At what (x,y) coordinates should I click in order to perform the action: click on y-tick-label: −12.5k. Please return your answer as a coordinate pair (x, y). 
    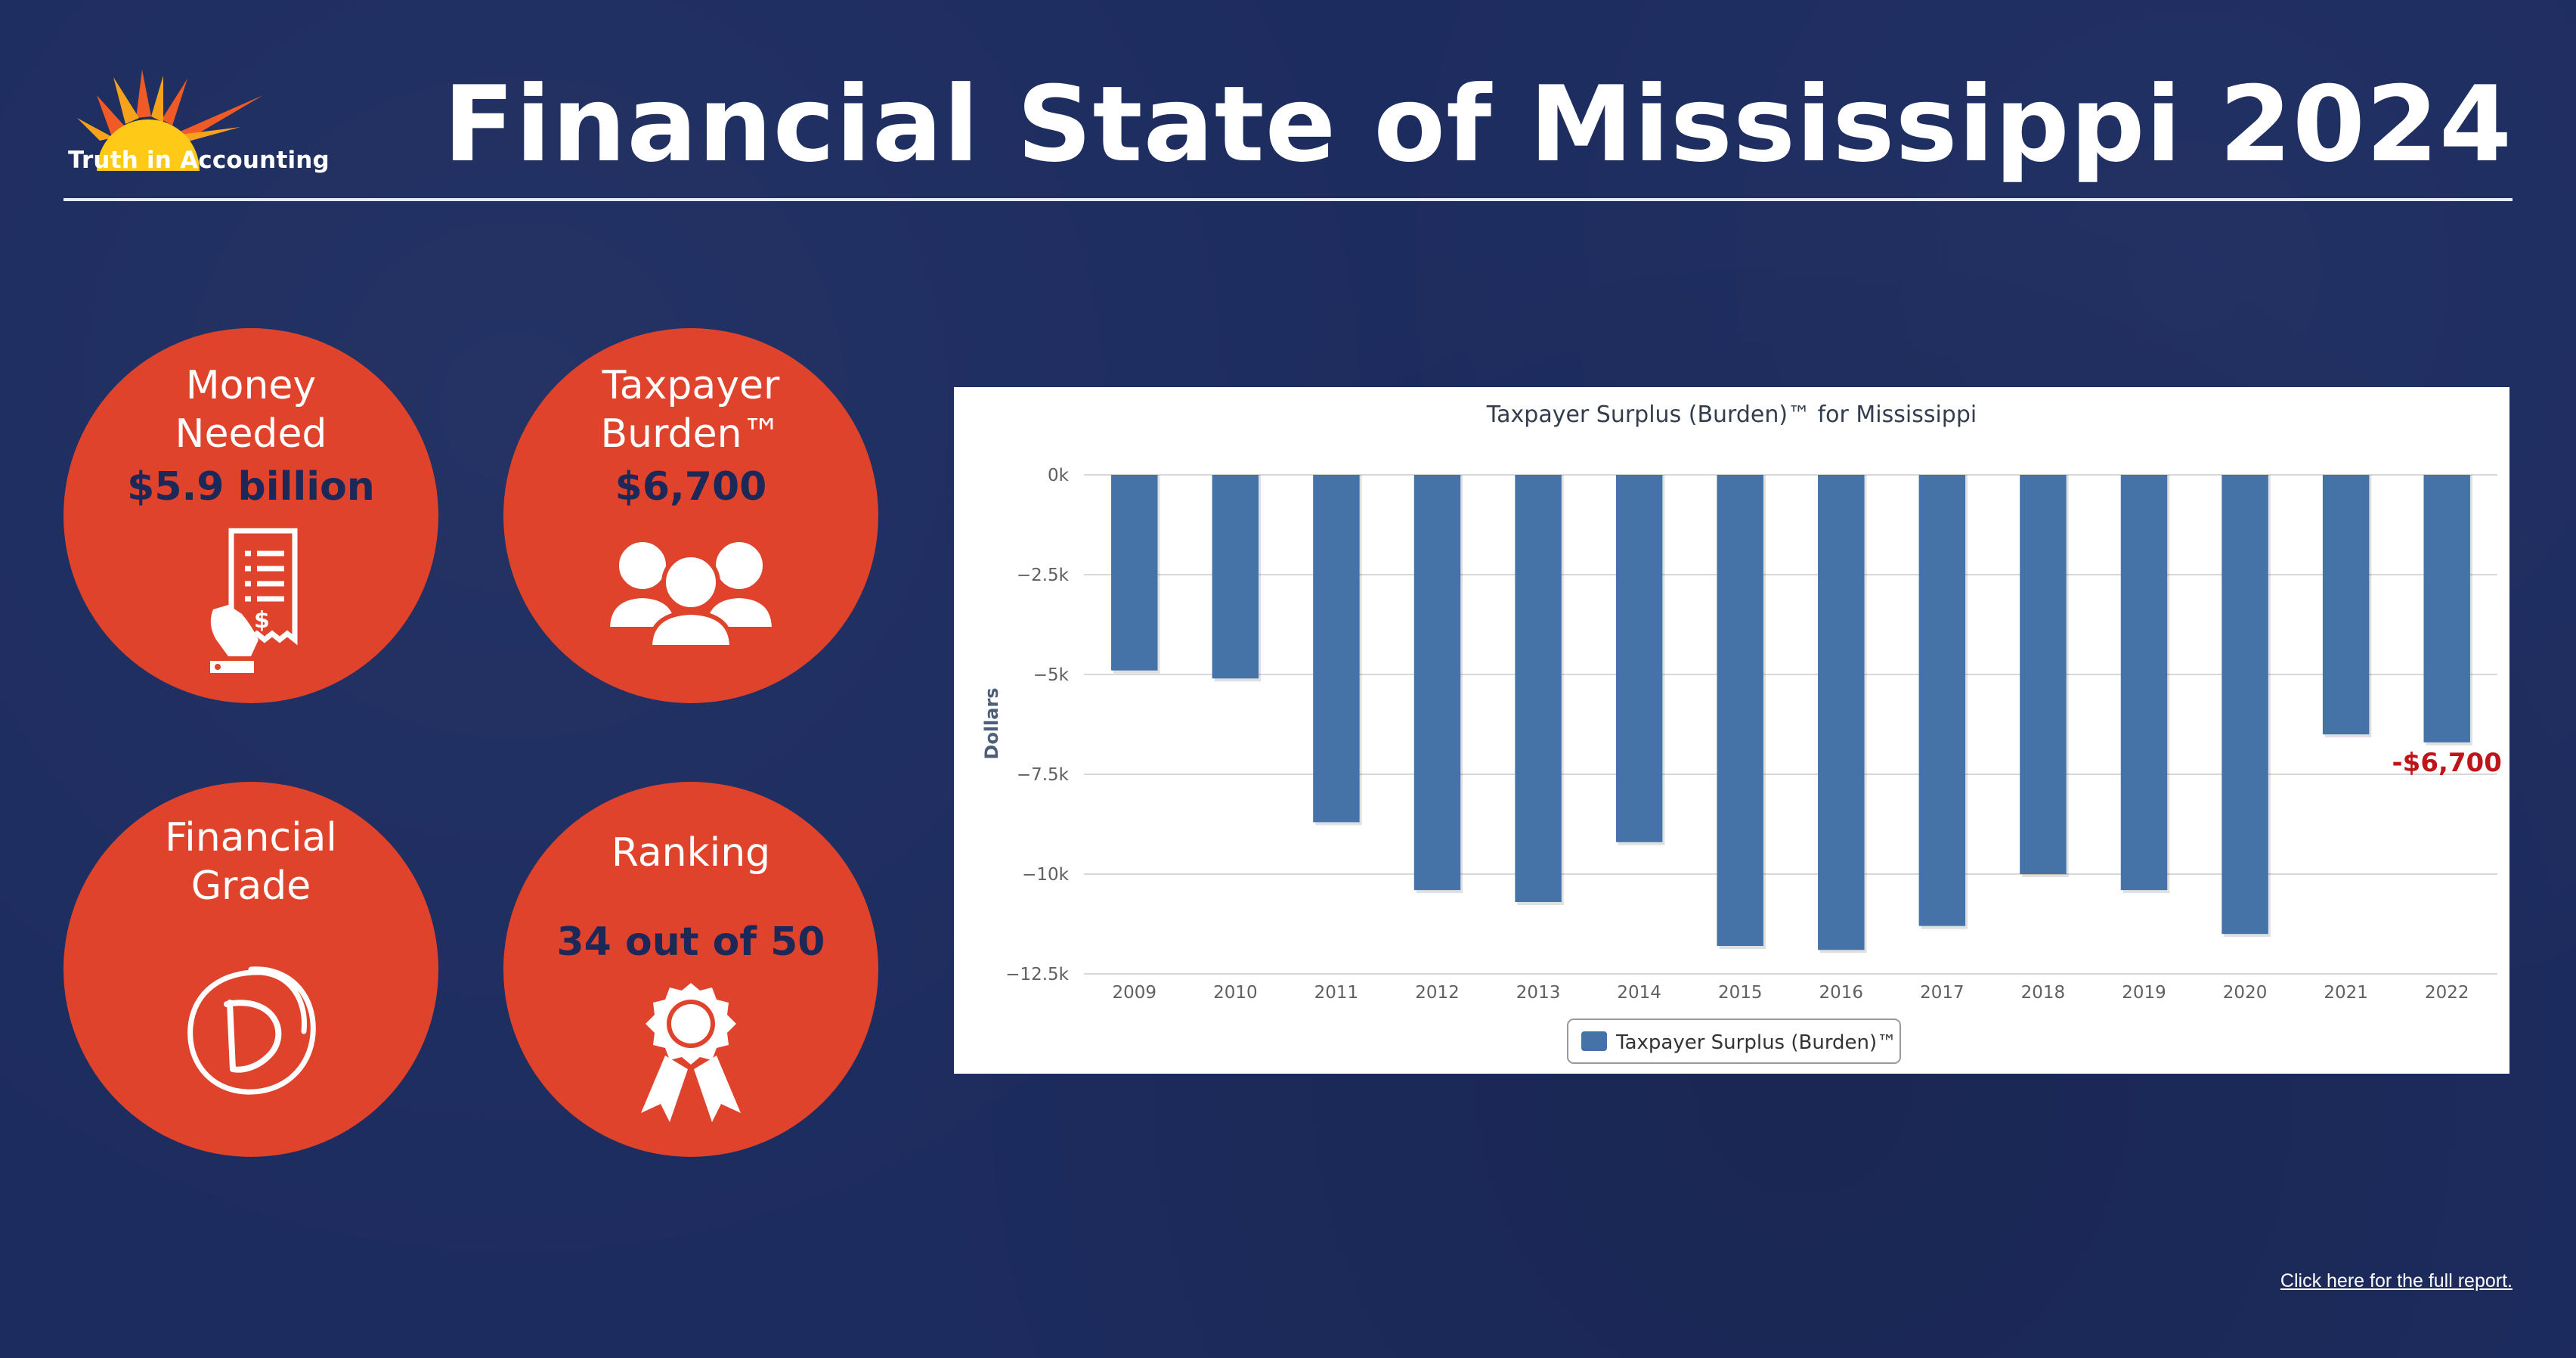
    Looking at the image, I should click on (1037, 974).